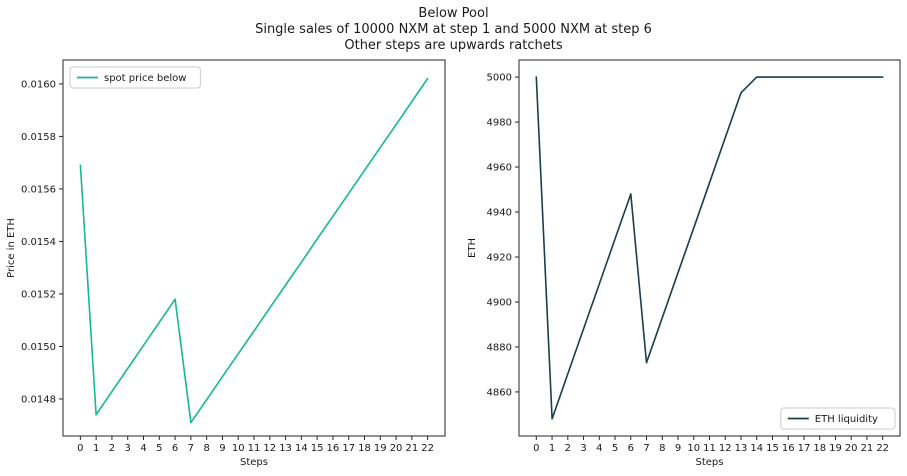 The width and height of the screenshot is (907, 476). I want to click on eth-liquidity-xtick-label: 3, so click(583, 448).